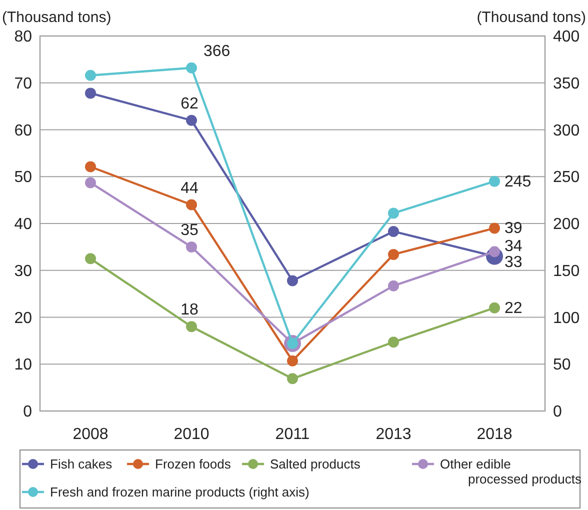  Describe the element at coordinates (180, 492) in the screenshot. I see `legend-label: Fresh and frozen marine products (right axis)` at that location.